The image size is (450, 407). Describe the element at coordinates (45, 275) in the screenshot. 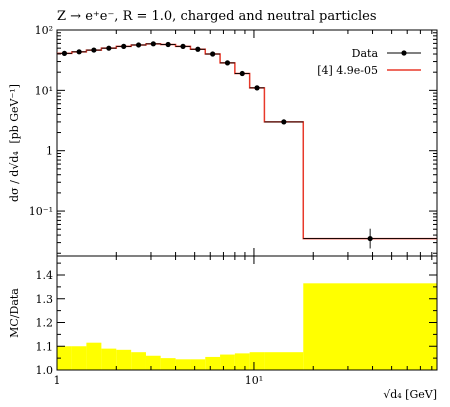

I see `bottom-y-tick-label-4: 1.4` at that location.